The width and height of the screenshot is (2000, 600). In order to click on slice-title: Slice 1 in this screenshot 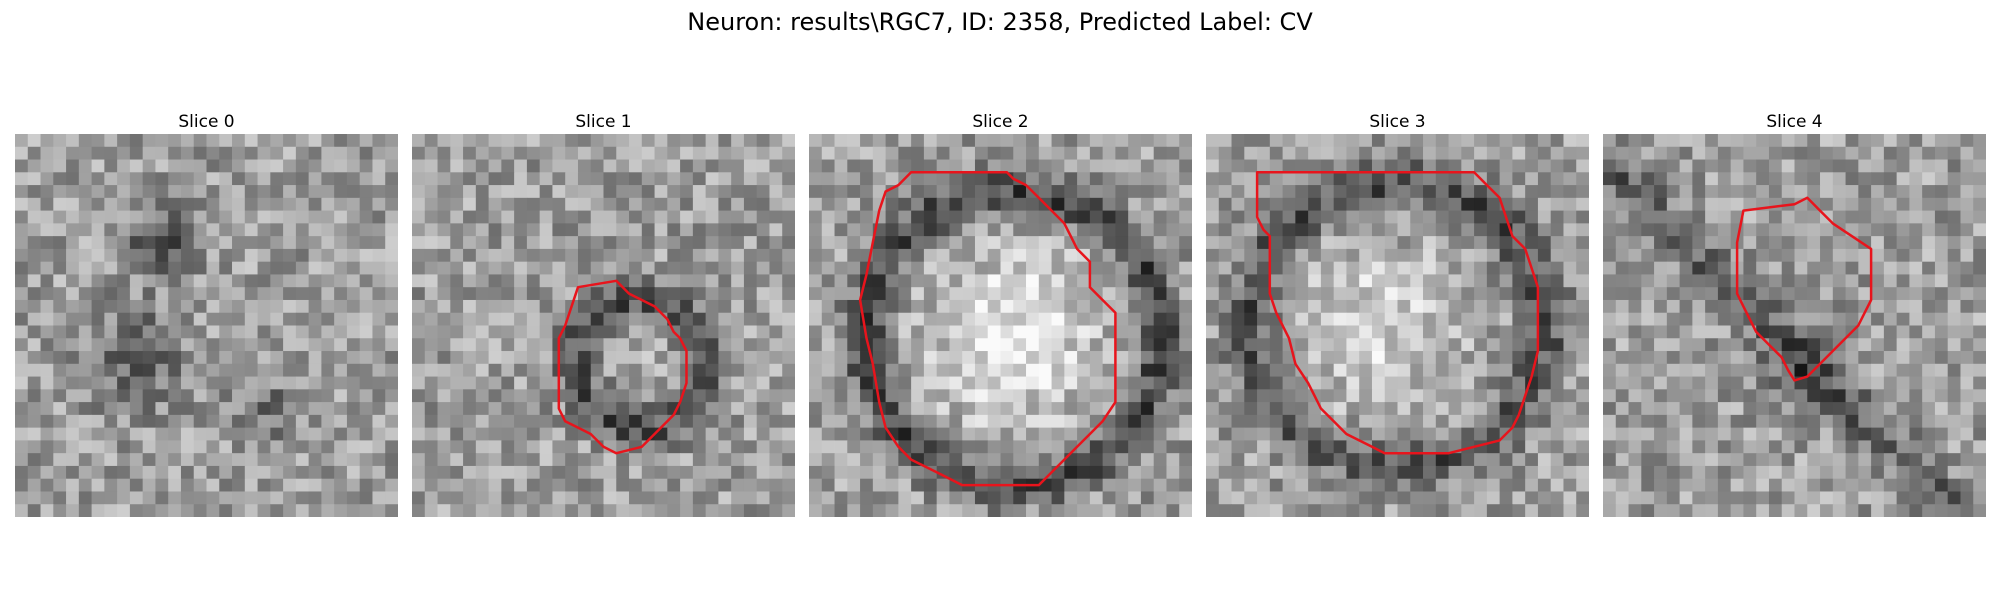, I will do `click(603, 122)`.